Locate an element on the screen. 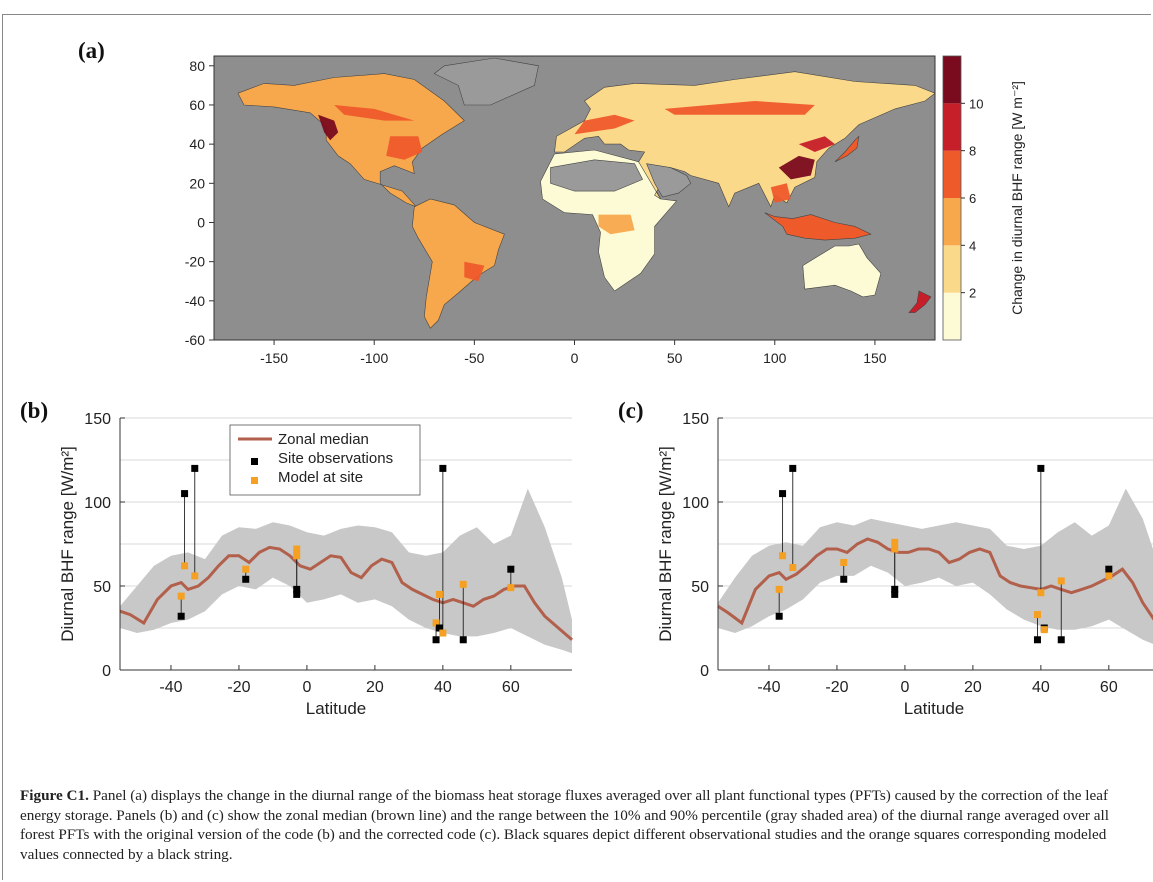 The width and height of the screenshot is (1153, 882). map-x-tick-label: 0 is located at coordinates (575, 358).